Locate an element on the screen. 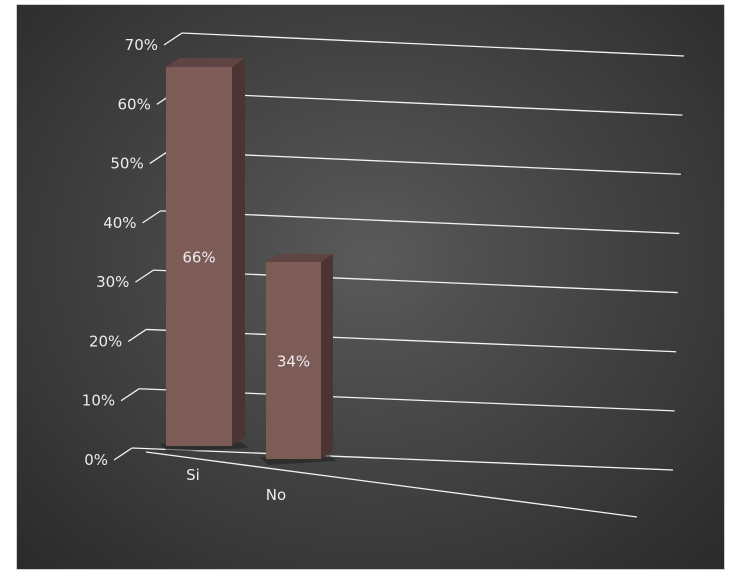  floor-front-edge is located at coordinates (391, 484).